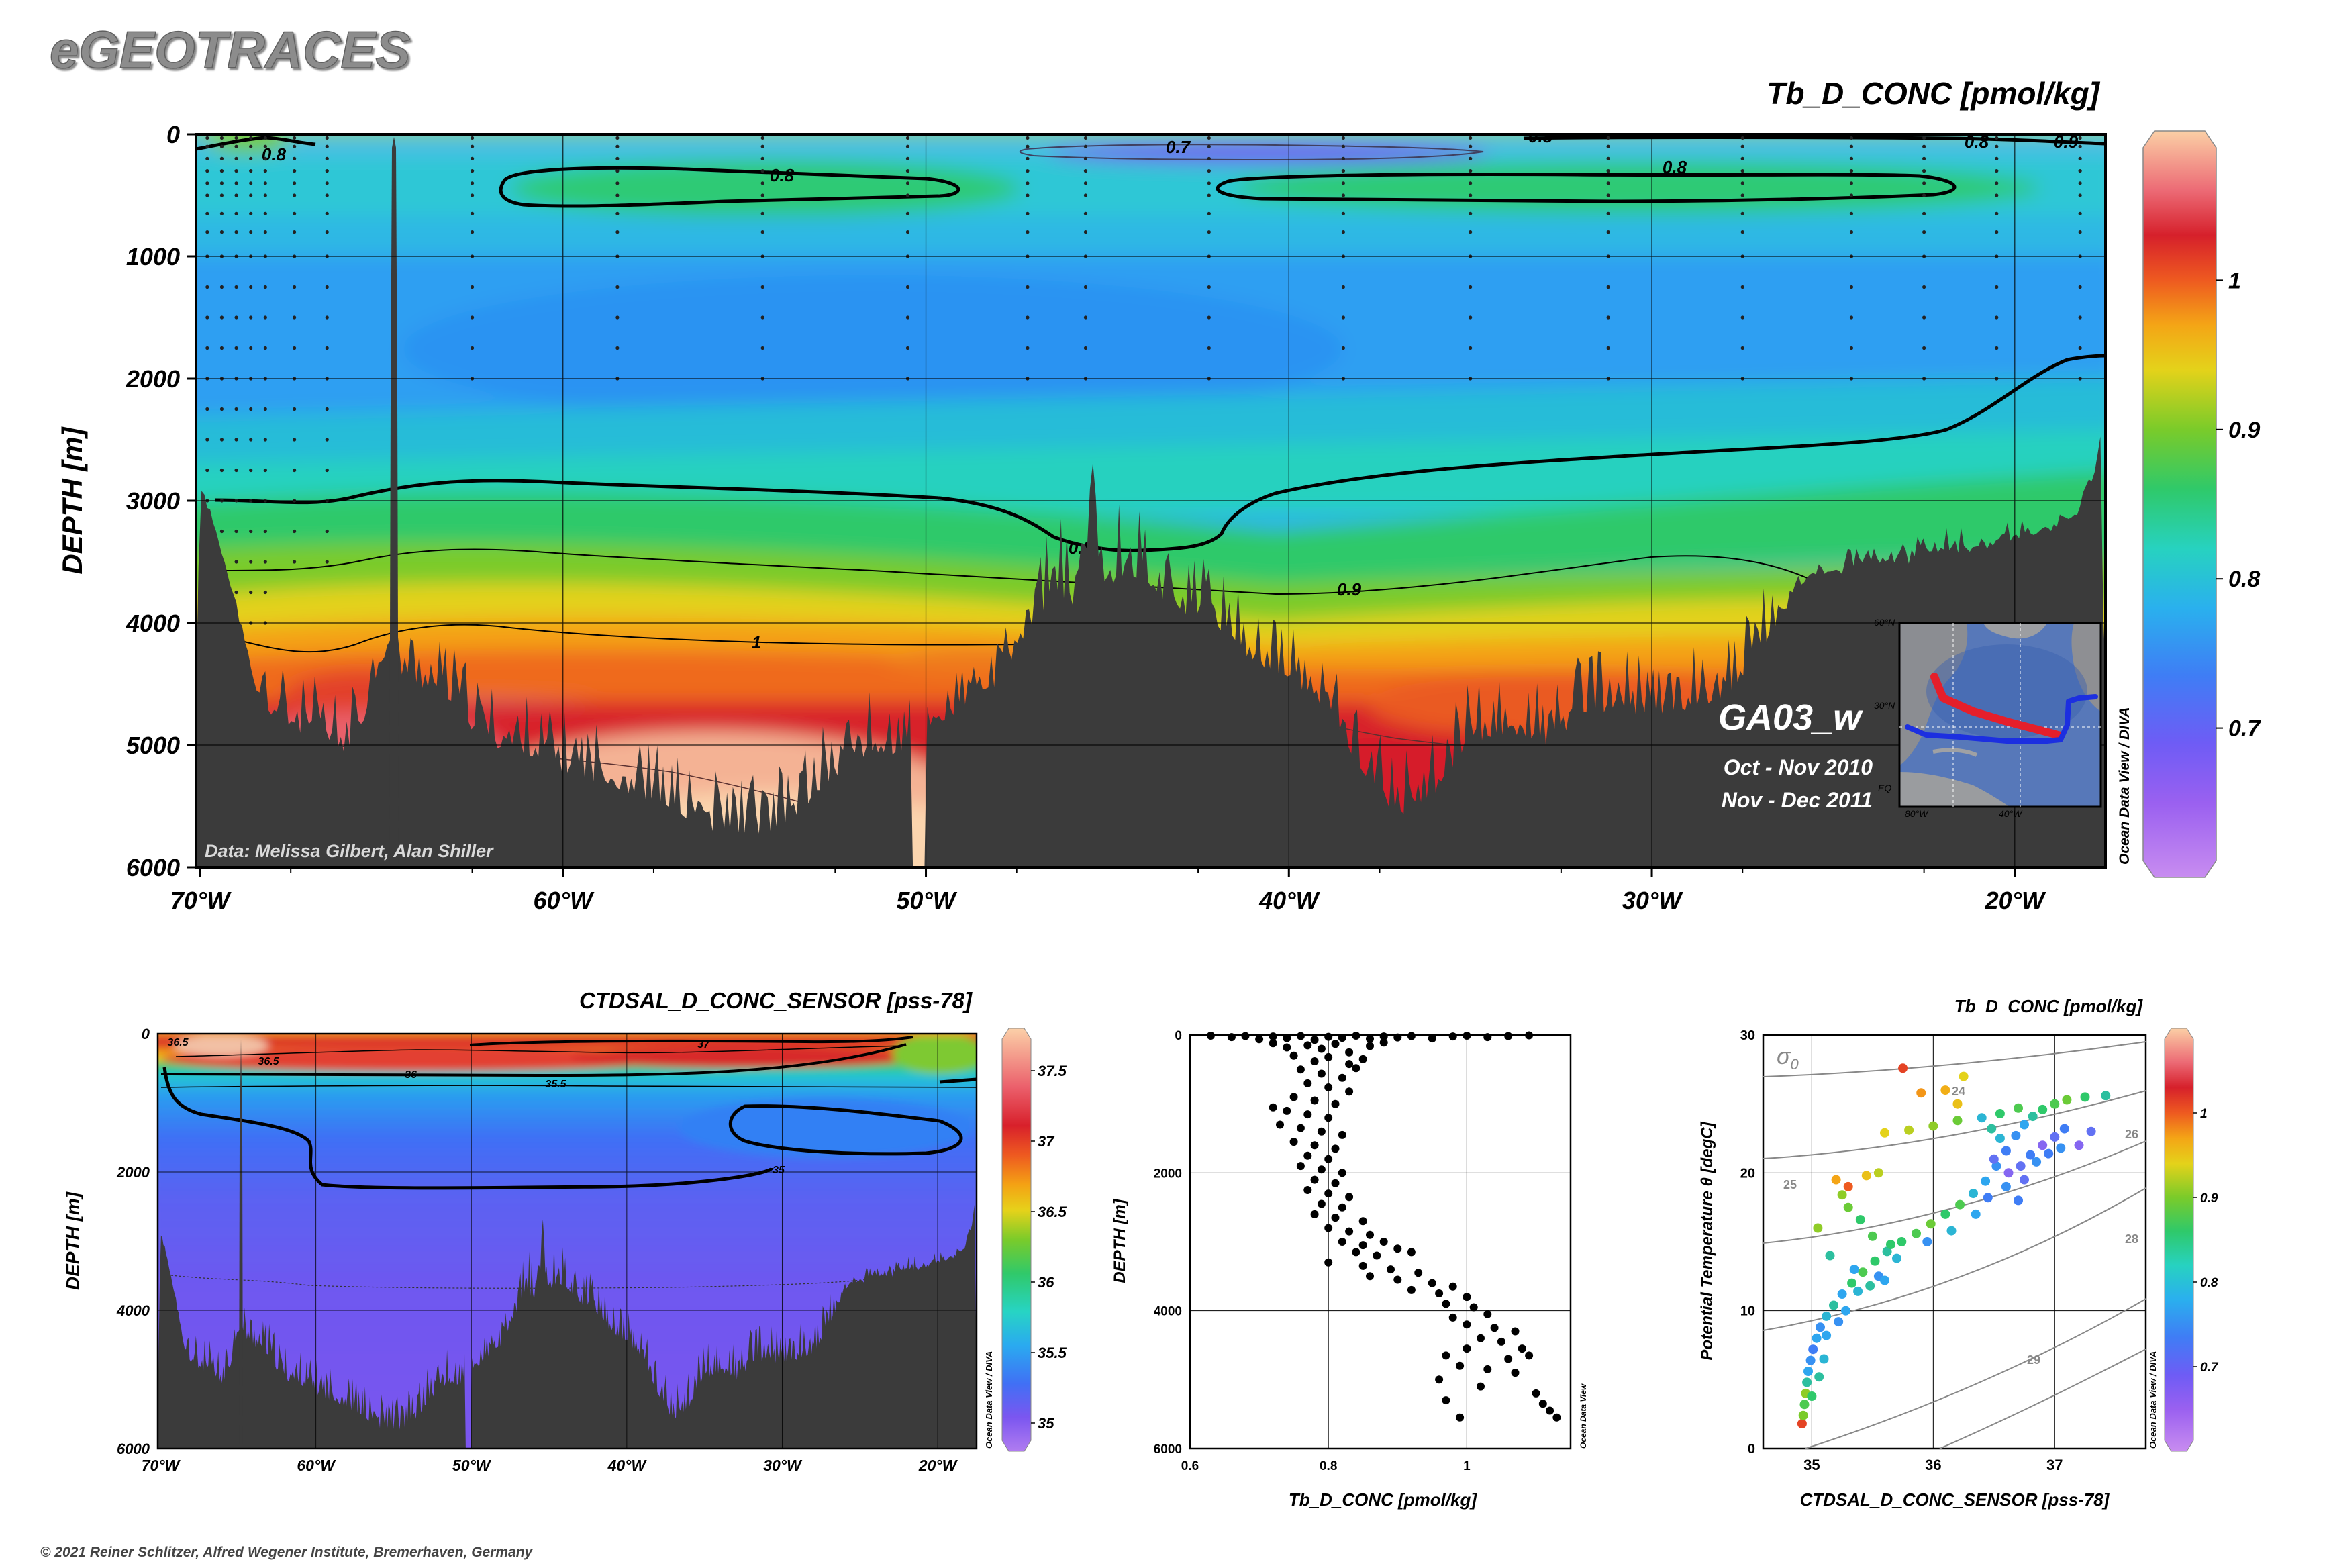  What do you see at coordinates (756, 642) in the screenshot?
I see `contour-label: 1` at bounding box center [756, 642].